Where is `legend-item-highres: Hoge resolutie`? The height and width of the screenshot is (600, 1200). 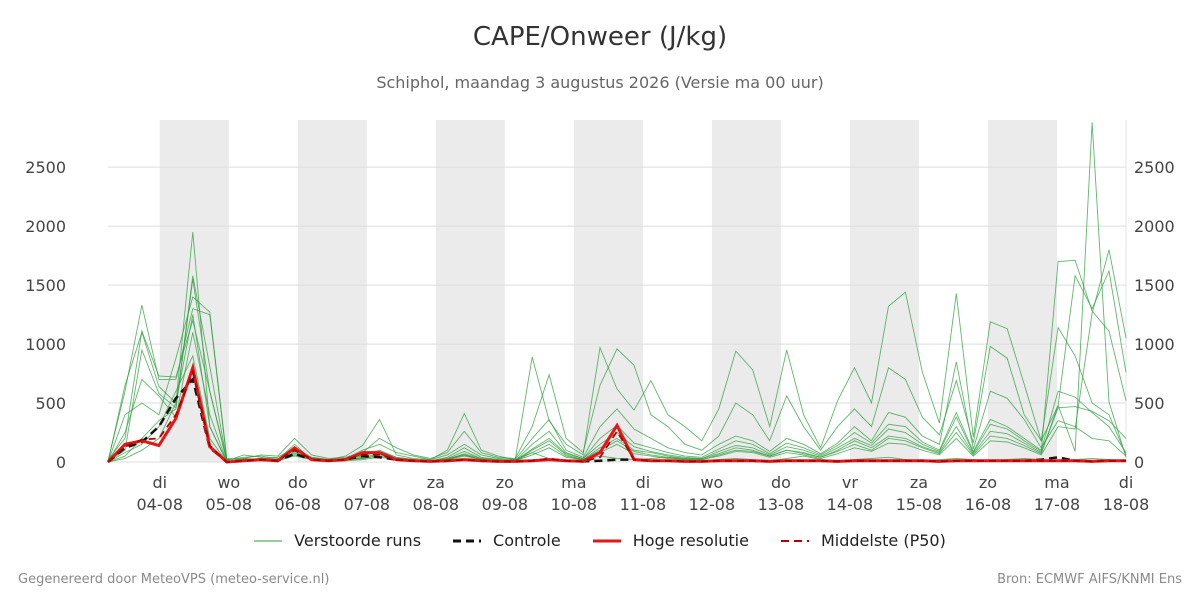 legend-item-highres: Hoge resolutie is located at coordinates (670, 540).